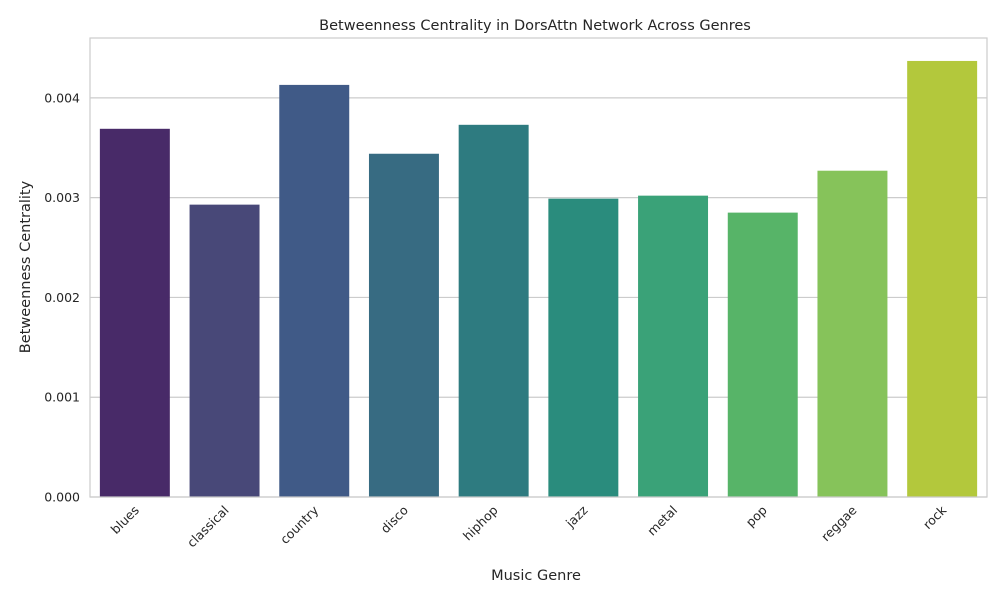  Describe the element at coordinates (480, 522) in the screenshot. I see `x-tick-label-hiphop: hiphop` at that location.